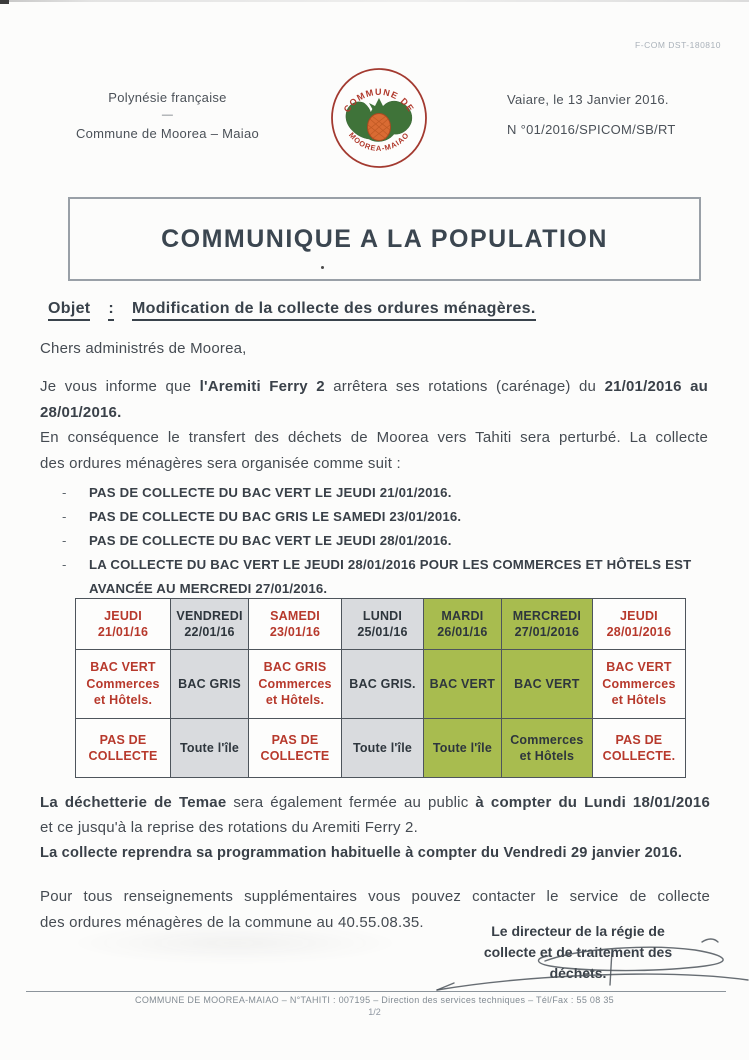 The image size is (749, 1060). Describe the element at coordinates (295, 624) in the screenshot. I see `table-header-cell: SAMEDI 23/01/16` at that location.